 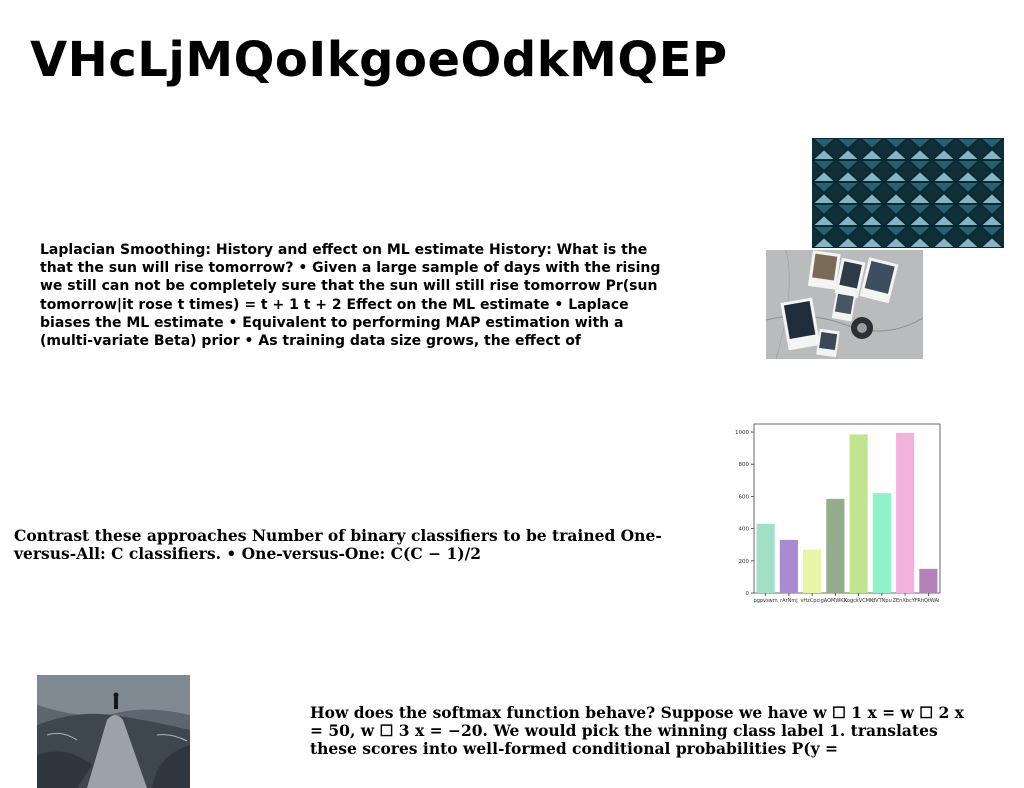 I want to click on x-tick-label: AOMWKX, so click(x=836, y=601).